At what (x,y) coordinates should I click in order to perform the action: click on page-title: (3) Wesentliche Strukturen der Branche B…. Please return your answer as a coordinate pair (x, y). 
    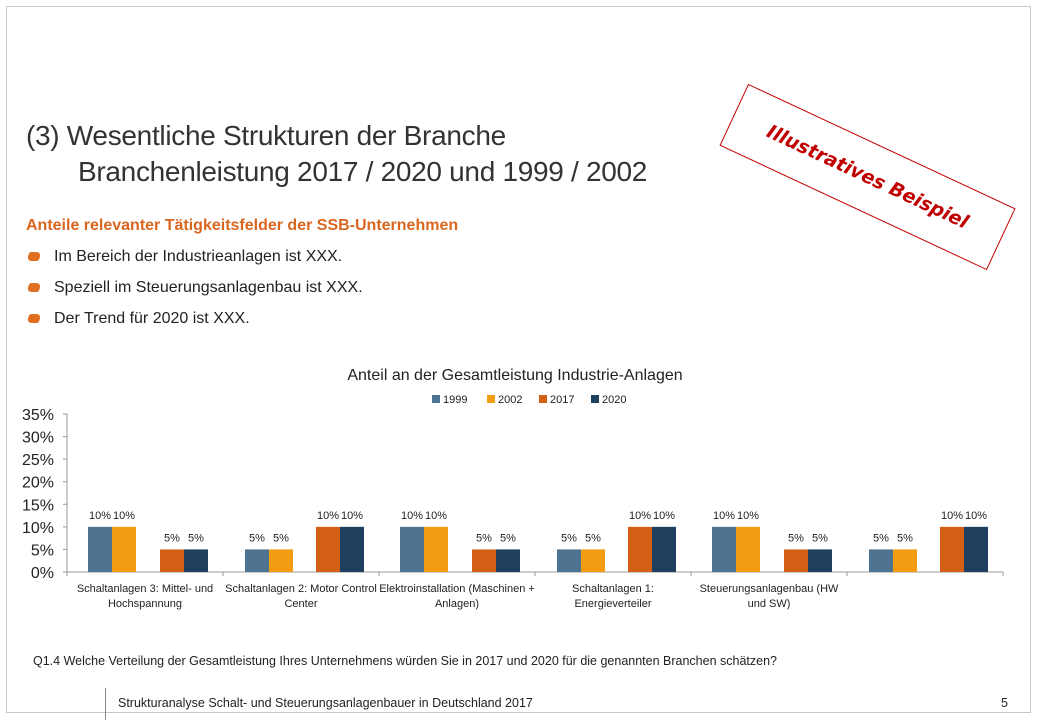
    Looking at the image, I should click on (336, 154).